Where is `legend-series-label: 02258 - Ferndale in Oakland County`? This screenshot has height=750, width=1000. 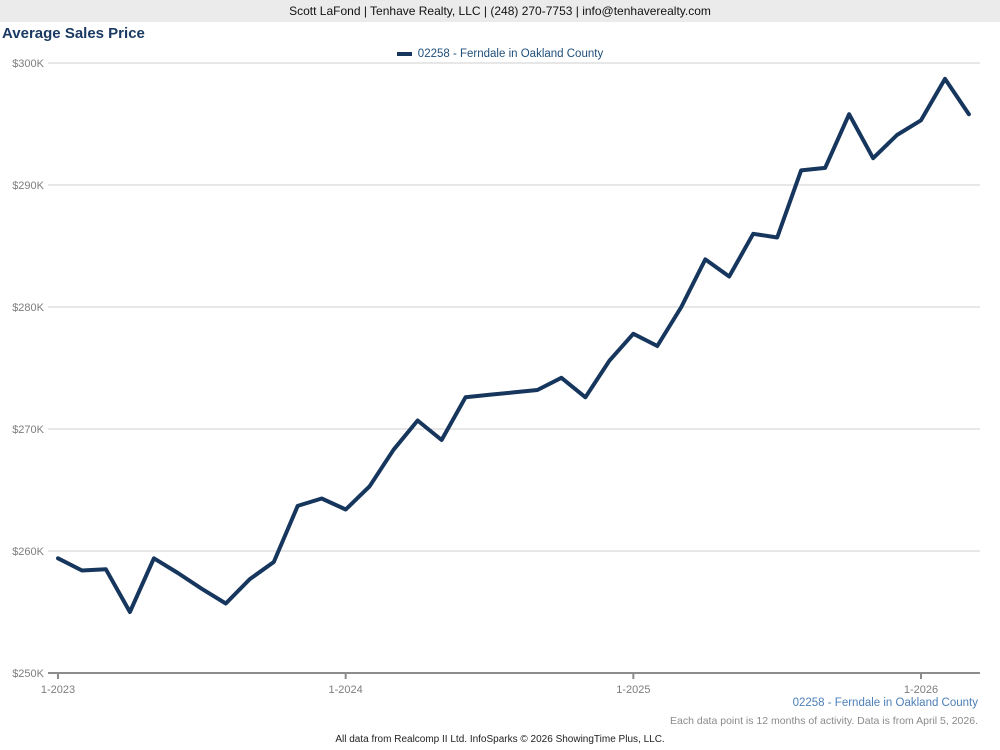 legend-series-label: 02258 - Ferndale in Oakland County is located at coordinates (510, 54).